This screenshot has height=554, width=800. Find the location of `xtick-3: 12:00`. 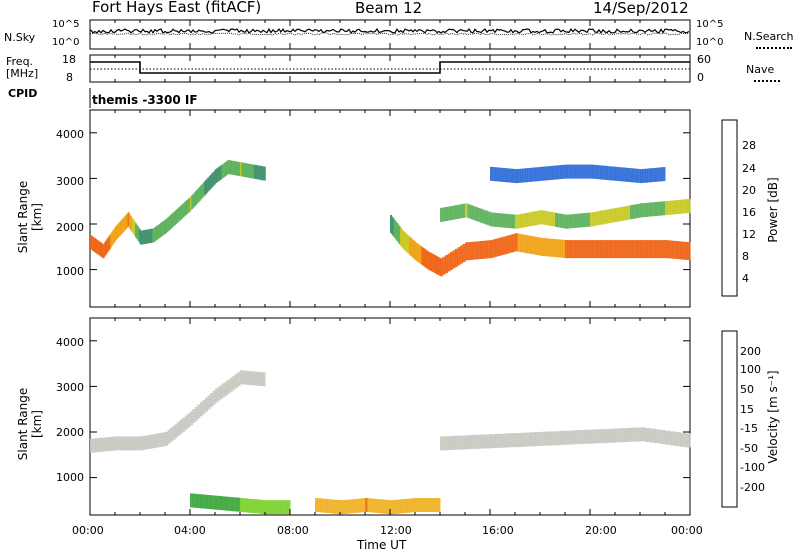

xtick-3: 12:00 is located at coordinates (396, 530).